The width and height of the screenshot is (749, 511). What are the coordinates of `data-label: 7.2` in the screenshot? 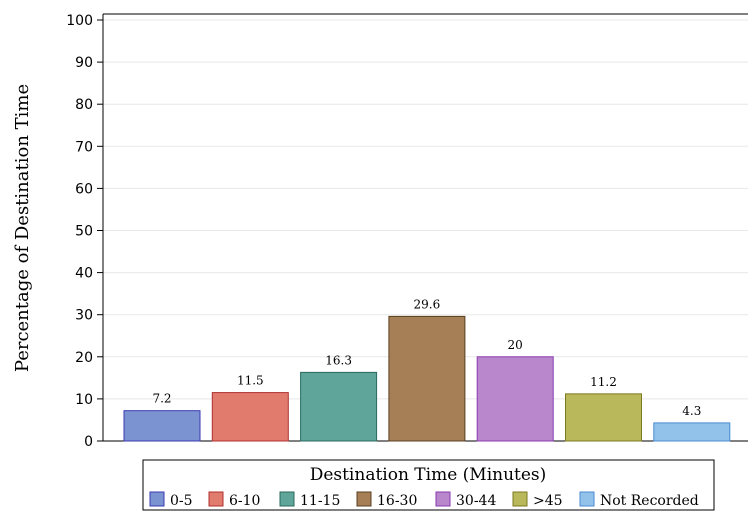 It's located at (161, 399).